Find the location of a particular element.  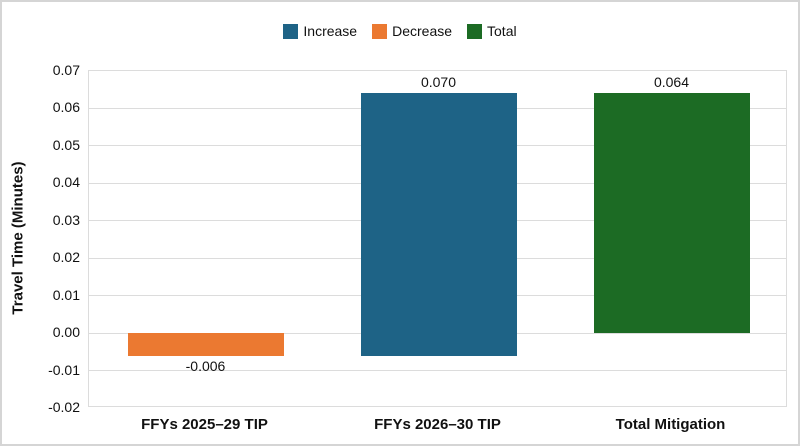

bar-value-label: 0.070 is located at coordinates (438, 82).